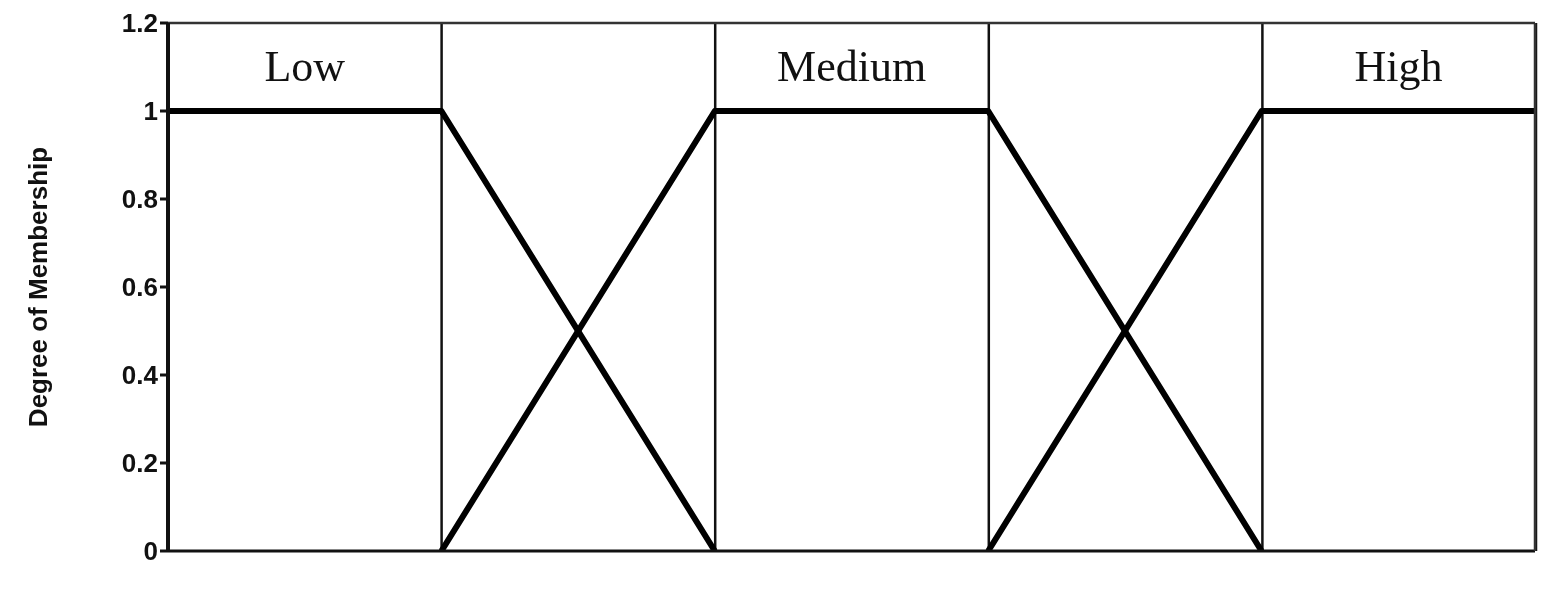 The width and height of the screenshot is (1556, 589). What do you see at coordinates (139, 199) in the screenshot?
I see `y-tick-label: 0.8` at bounding box center [139, 199].